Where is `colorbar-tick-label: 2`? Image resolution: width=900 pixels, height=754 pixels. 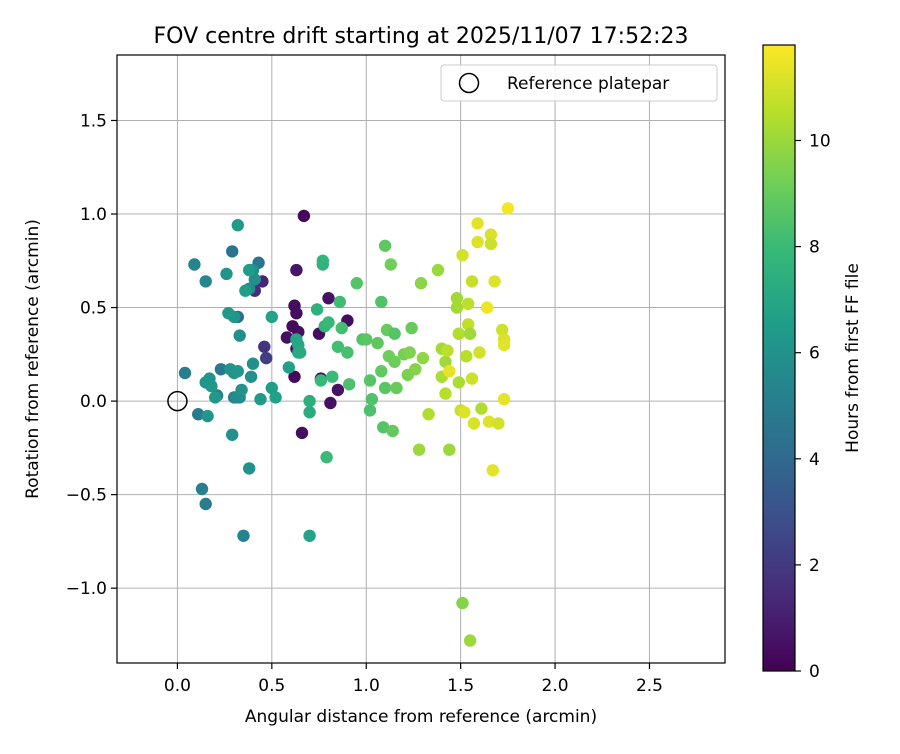 colorbar-tick-label: 2 is located at coordinates (814, 566).